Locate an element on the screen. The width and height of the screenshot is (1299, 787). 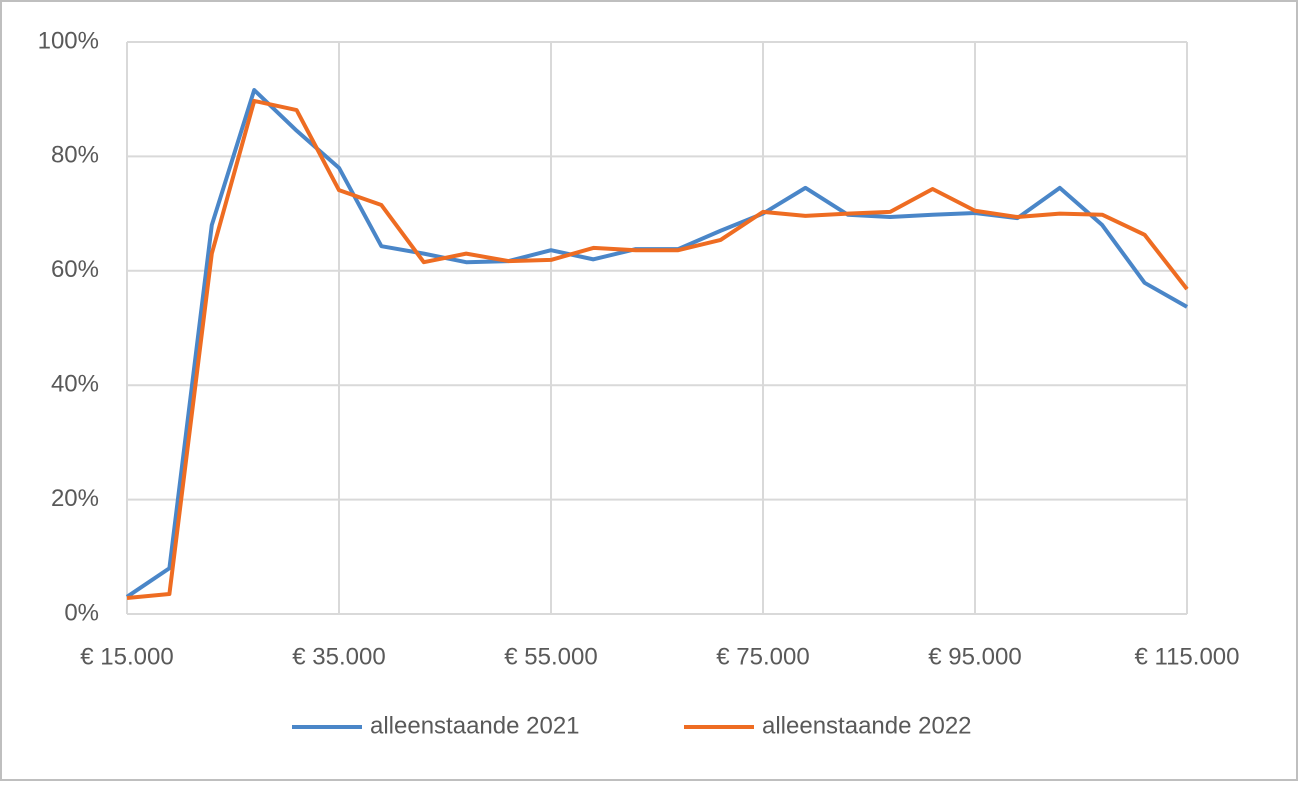
y-tick-label: 100% is located at coordinates (68, 40).